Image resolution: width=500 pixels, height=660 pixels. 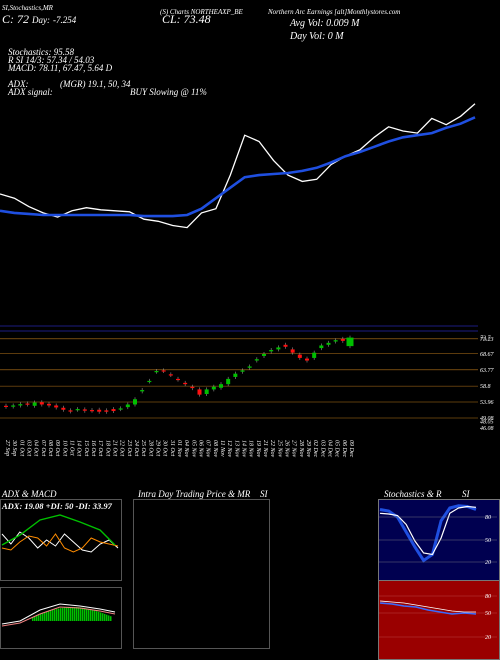 What do you see at coordinates (251, 449) in the screenshot?
I see `x-tick-label: 18 Nov` at bounding box center [251, 449].